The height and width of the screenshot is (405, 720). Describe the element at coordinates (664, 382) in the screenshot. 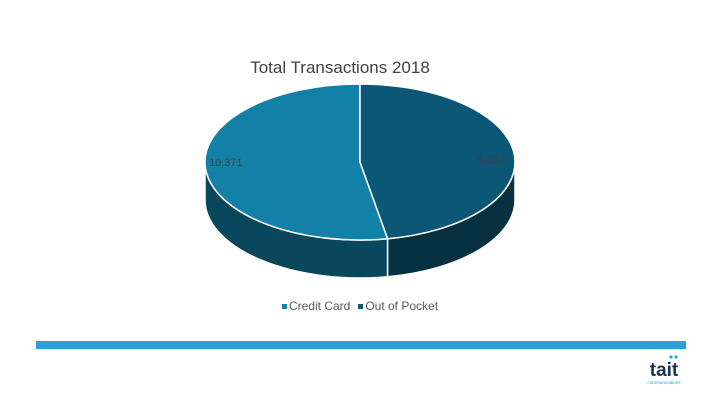

I see `logo-subtext: communications` at that location.